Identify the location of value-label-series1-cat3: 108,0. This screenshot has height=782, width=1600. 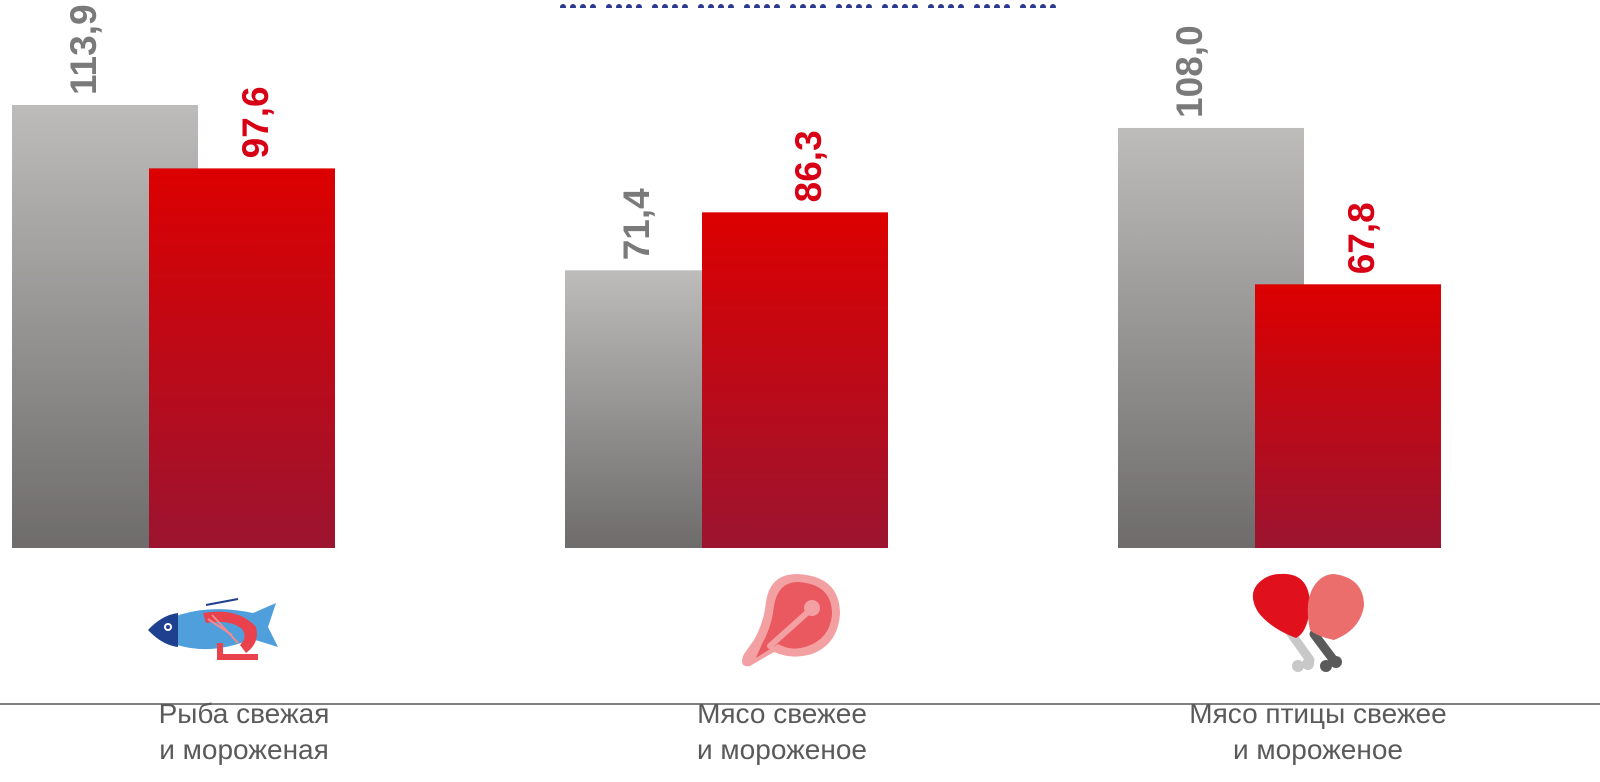
(1189, 71).